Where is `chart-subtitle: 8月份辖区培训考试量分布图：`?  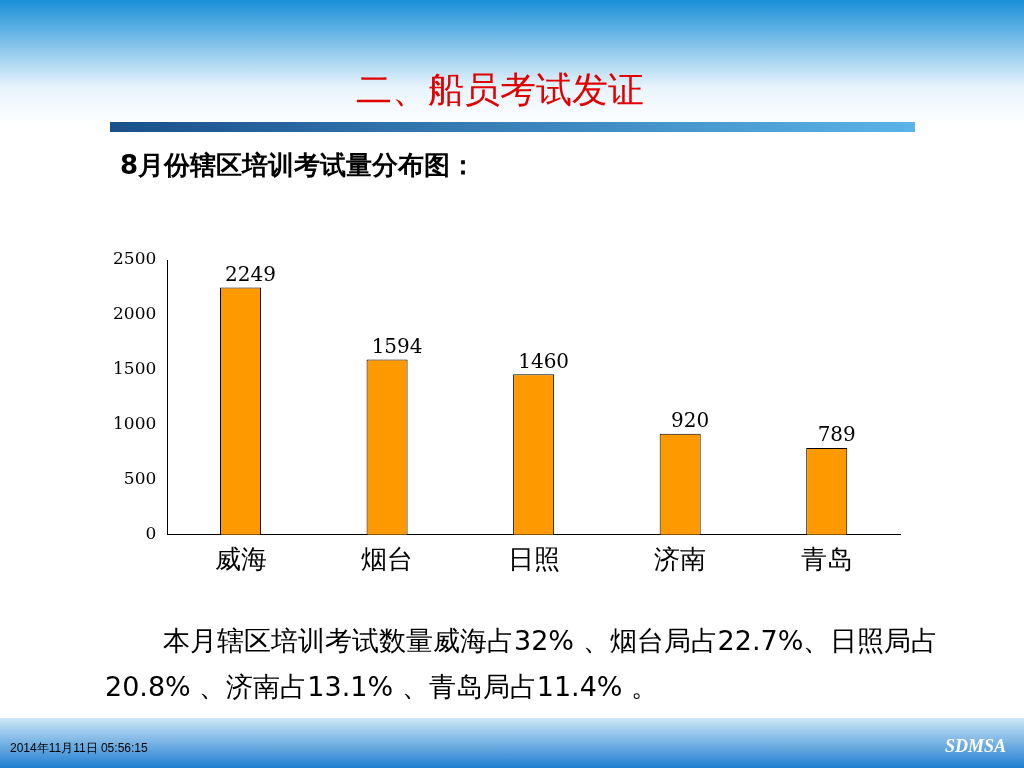
chart-subtitle: 8月份辖区培训考试量分布图： is located at coordinates (298, 165).